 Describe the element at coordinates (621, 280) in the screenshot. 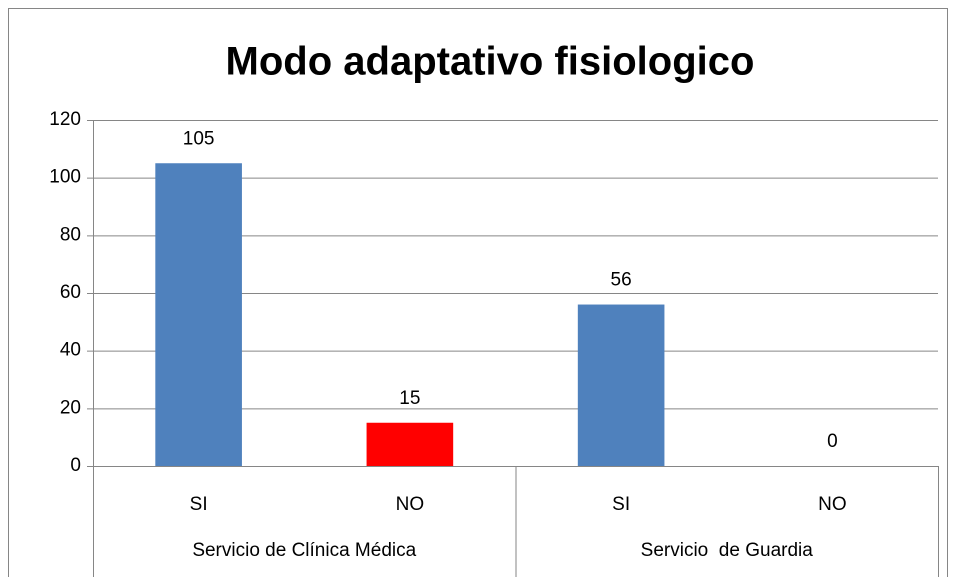

I see `data-label: 56` at that location.